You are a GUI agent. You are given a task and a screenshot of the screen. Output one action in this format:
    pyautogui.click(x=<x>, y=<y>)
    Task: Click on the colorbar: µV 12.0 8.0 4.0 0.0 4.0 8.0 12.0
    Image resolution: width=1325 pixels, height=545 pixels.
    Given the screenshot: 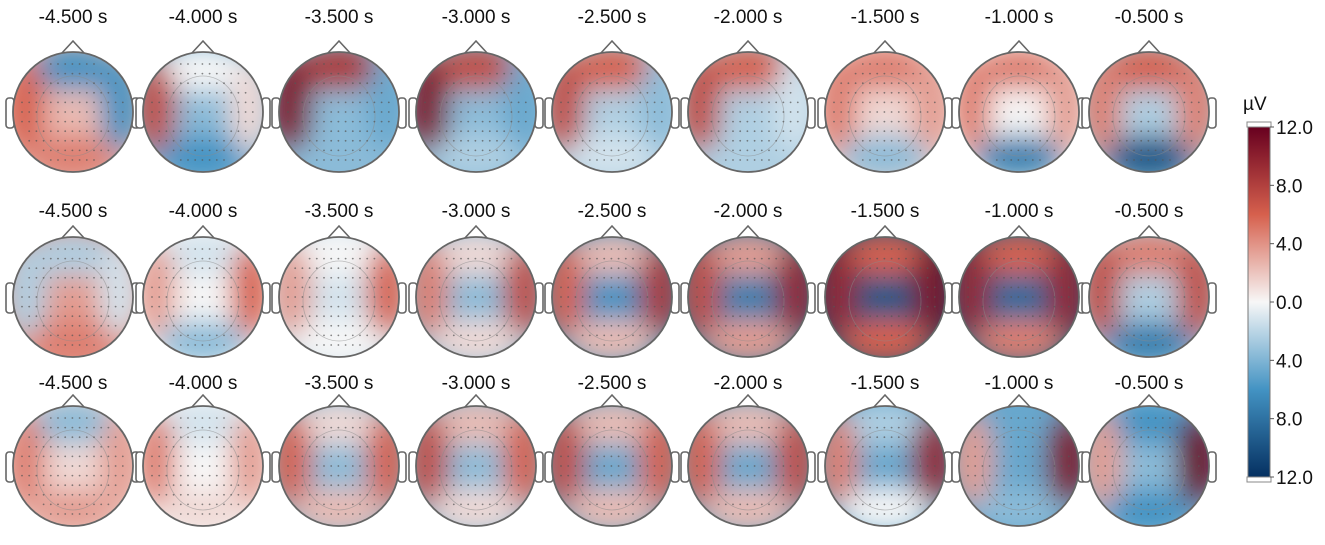 What is the action you would take?
    pyautogui.click(x=1278, y=291)
    